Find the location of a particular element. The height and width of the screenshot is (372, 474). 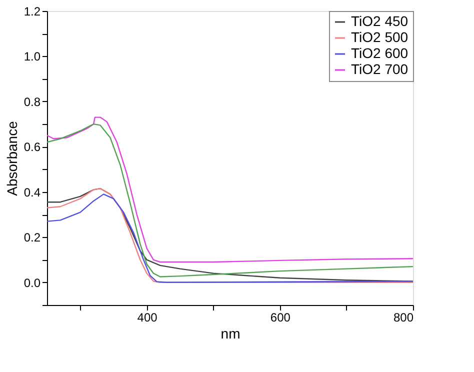

y-tick-label: 1.2 is located at coordinates (32, 11).